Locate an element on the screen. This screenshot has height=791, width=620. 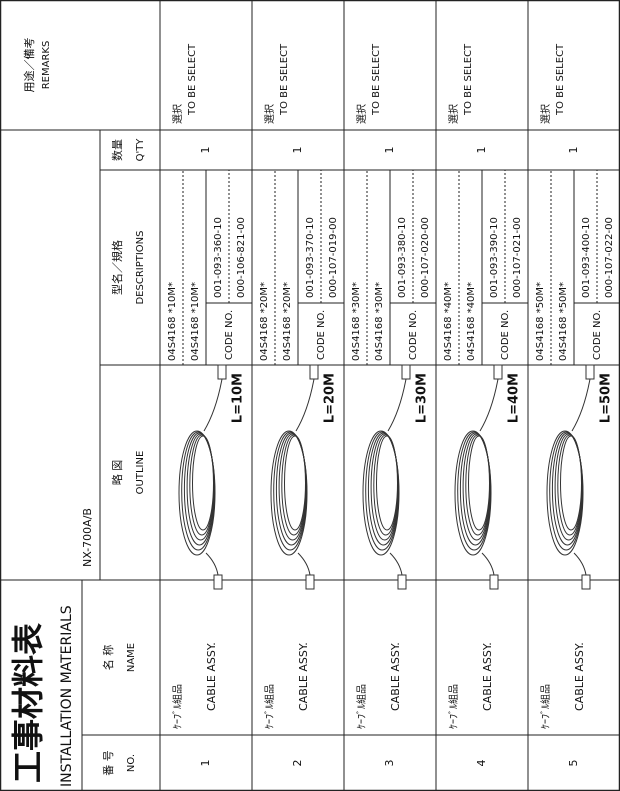
column-header-en: NAME is located at coordinates (131, 657).